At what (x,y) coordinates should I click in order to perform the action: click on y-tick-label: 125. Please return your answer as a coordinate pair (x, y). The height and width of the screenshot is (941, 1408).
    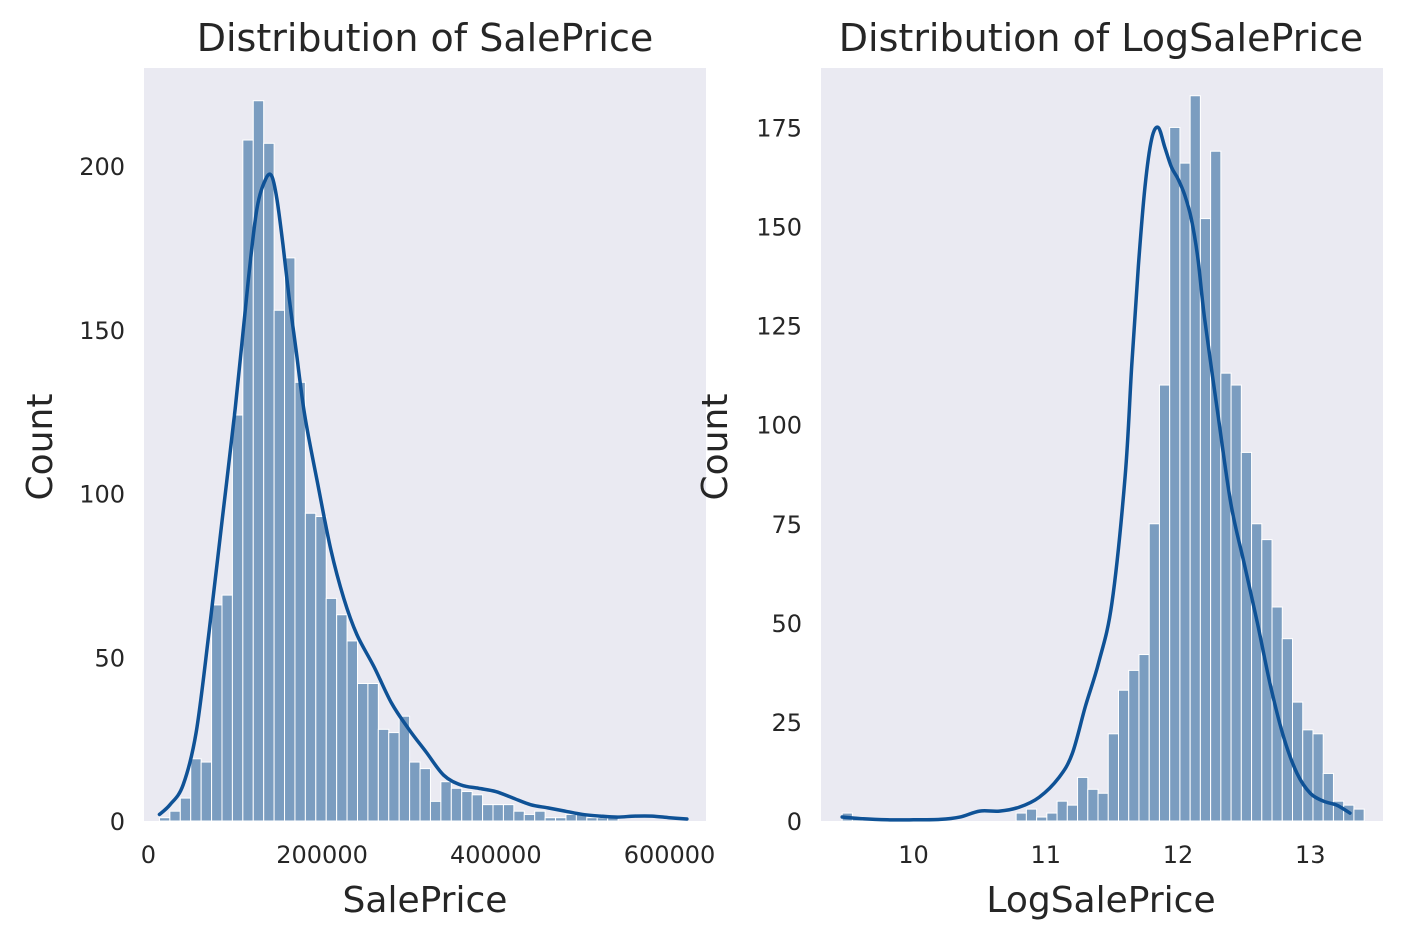
    Looking at the image, I should click on (779, 327).